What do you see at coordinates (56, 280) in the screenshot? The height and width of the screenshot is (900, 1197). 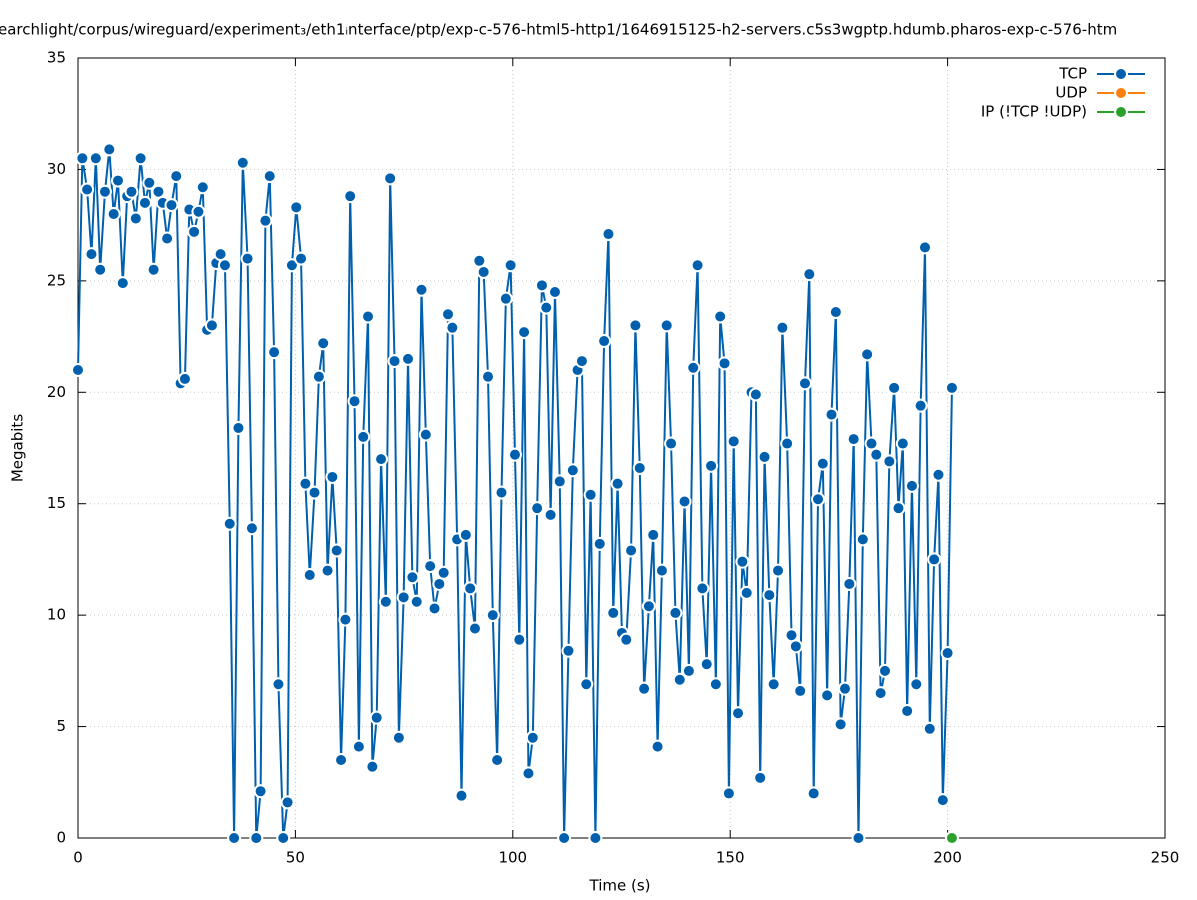 I see `y-tick-label: 25` at bounding box center [56, 280].